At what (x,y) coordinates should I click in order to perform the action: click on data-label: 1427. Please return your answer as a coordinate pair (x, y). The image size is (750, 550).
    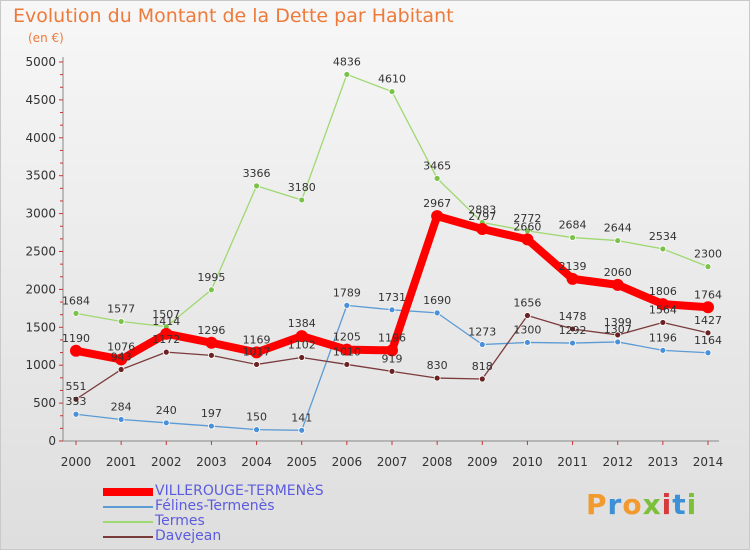
    Looking at the image, I should click on (708, 320).